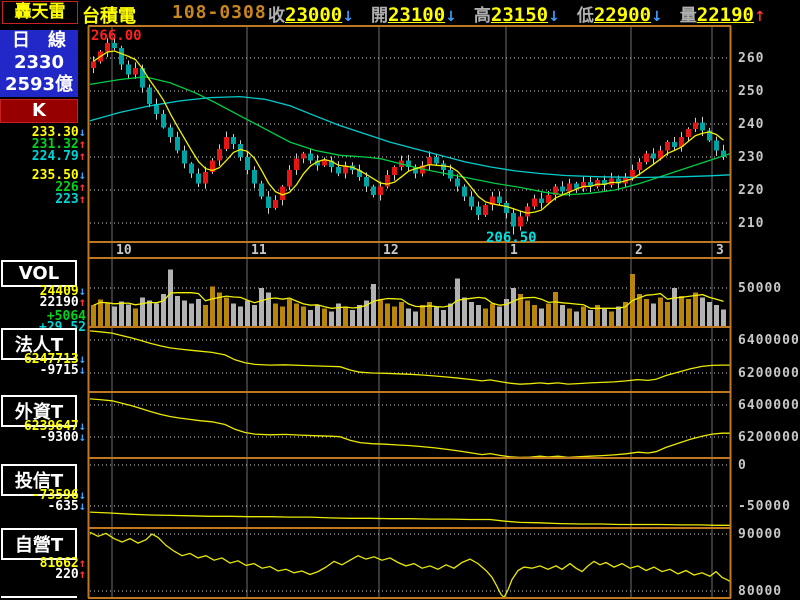 The image size is (800, 600). Describe the element at coordinates (62, 437) in the screenshot. I see `foreign-value-row: -9300↓` at that location.